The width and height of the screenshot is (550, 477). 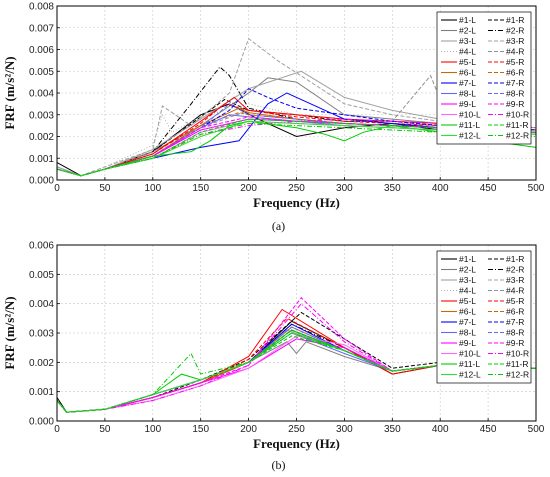 What do you see at coordinates (41, 7) in the screenshot?
I see `y-tick-label: 0.008` at bounding box center [41, 7].